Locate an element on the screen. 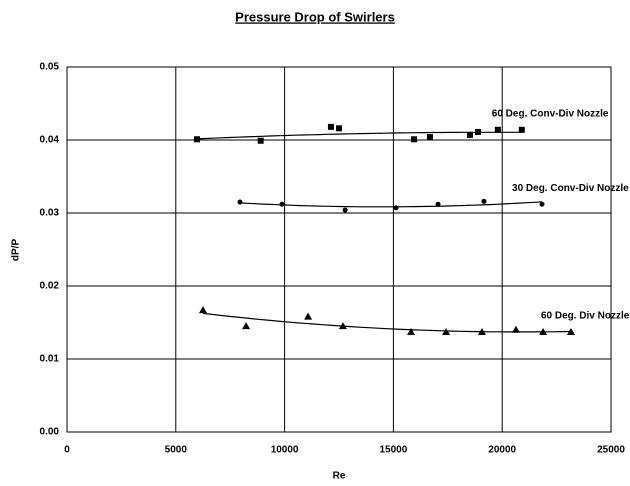 The image size is (630, 486). series-label: 30 Deg. Conv-Div Nozzle is located at coordinates (570, 188).